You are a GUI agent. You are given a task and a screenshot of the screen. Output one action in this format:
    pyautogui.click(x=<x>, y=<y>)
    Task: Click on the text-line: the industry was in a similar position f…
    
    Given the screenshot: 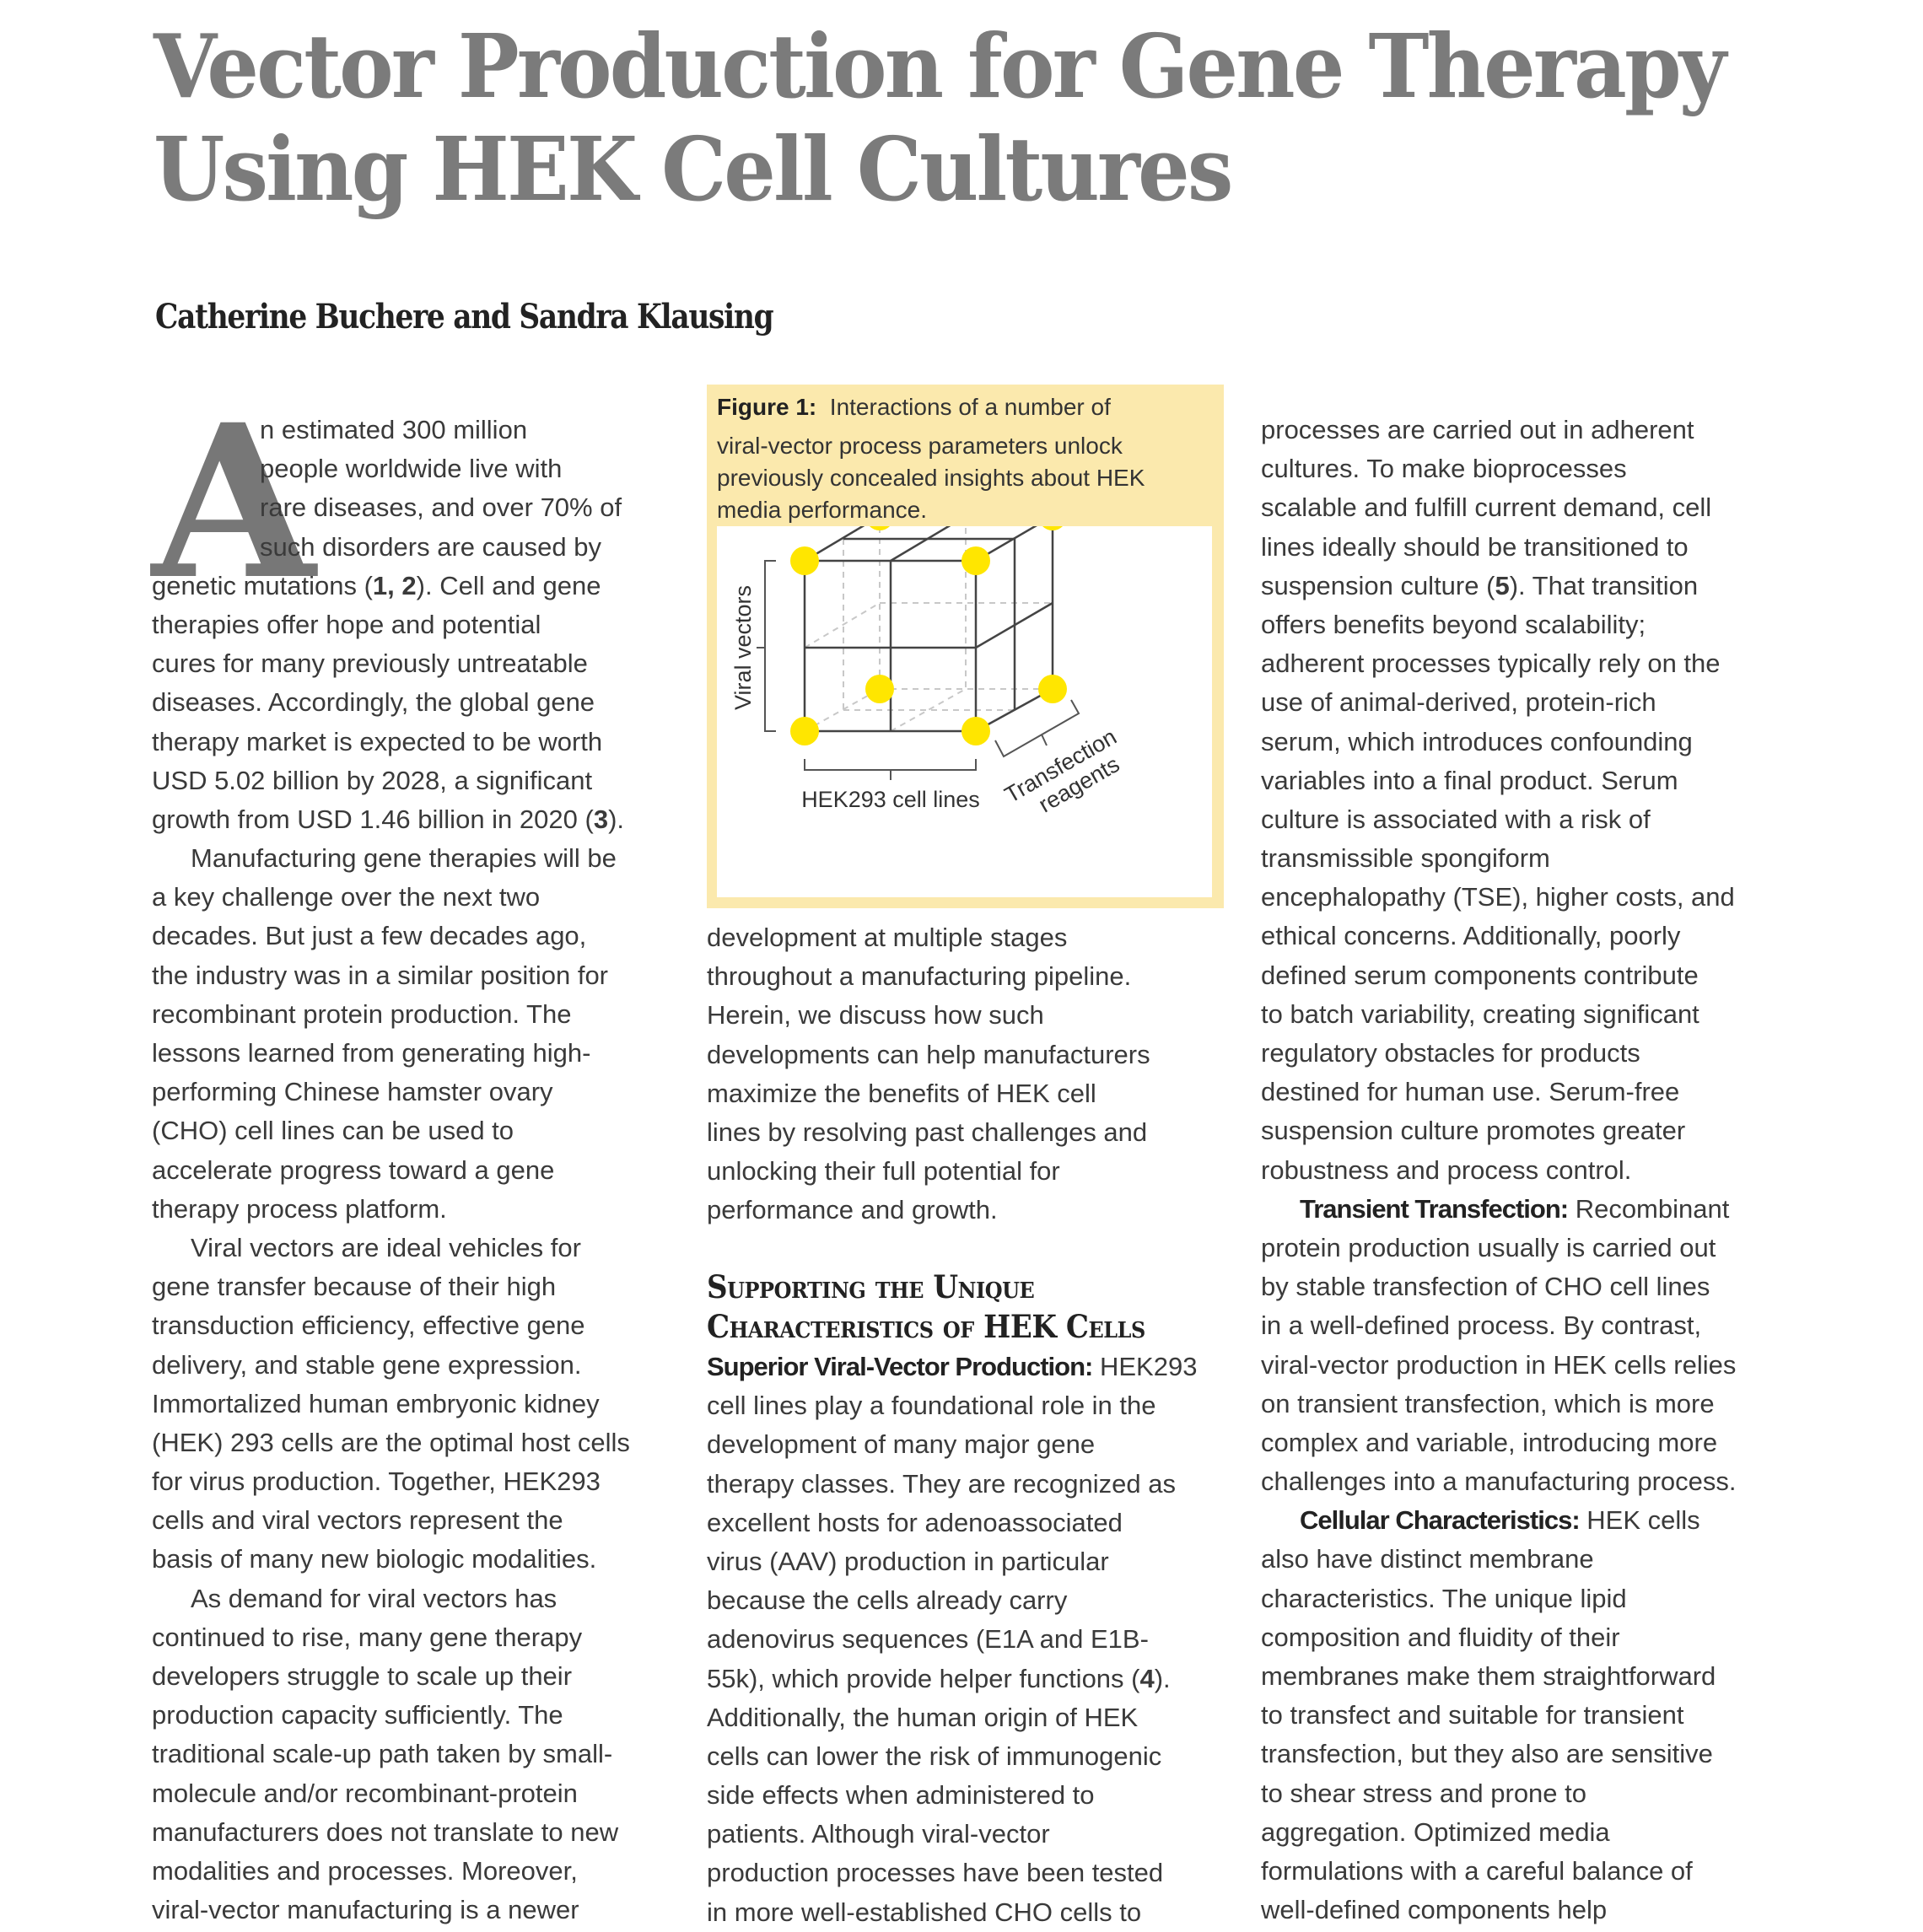 What is the action you would take?
    pyautogui.click(x=381, y=975)
    